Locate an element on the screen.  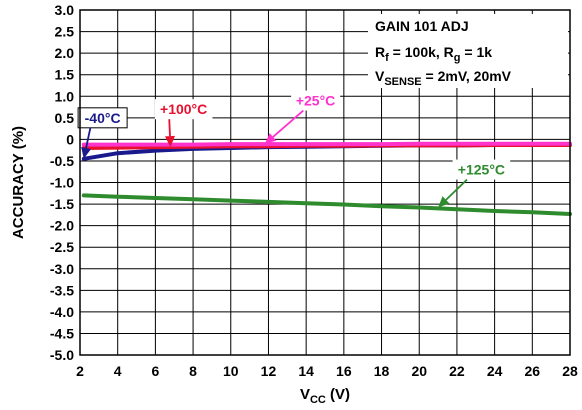
y-tick-label: -3.0 is located at coordinates (62, 269).